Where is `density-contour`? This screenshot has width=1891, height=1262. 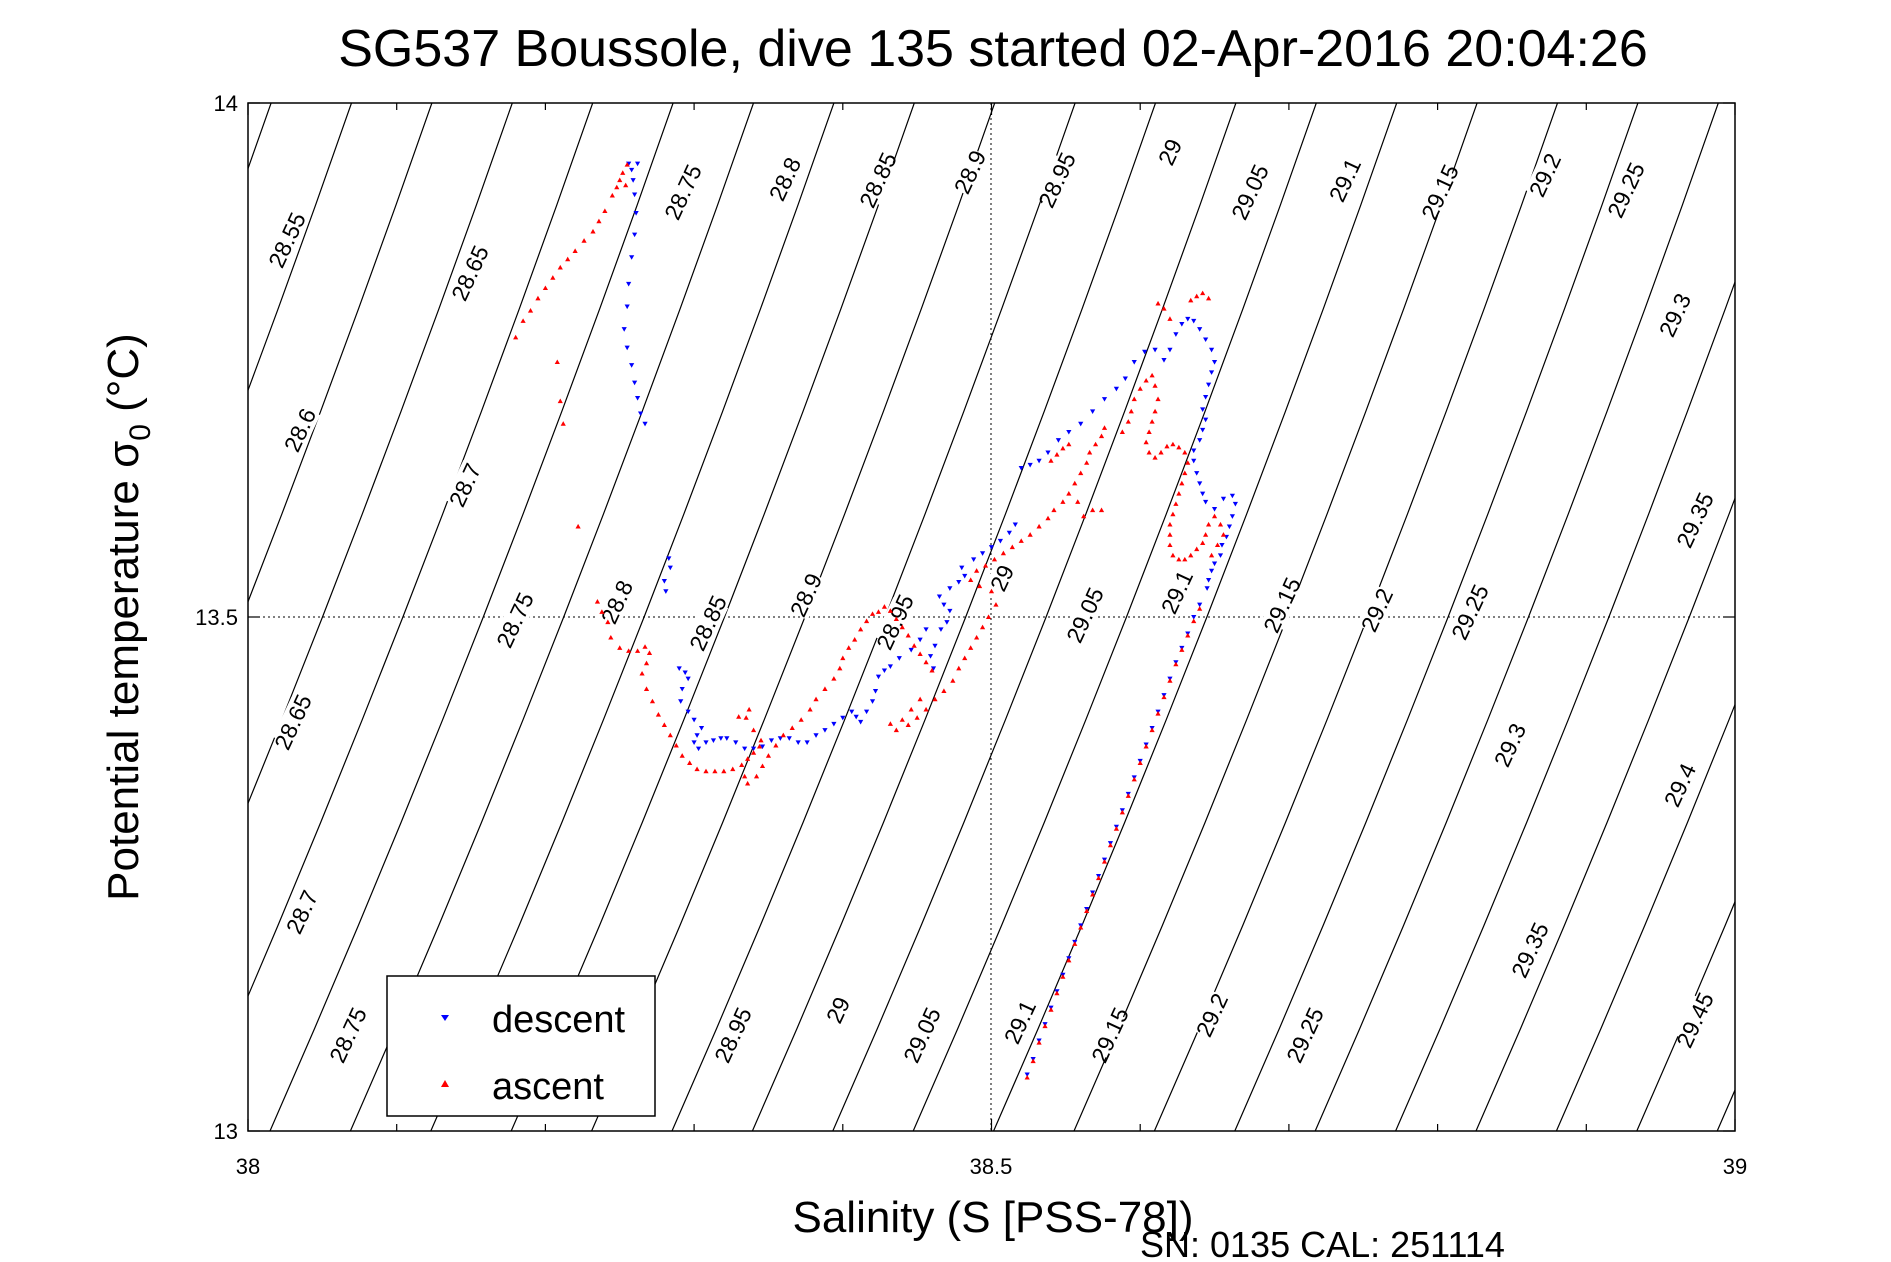 density-contour is located at coordinates (380, 454).